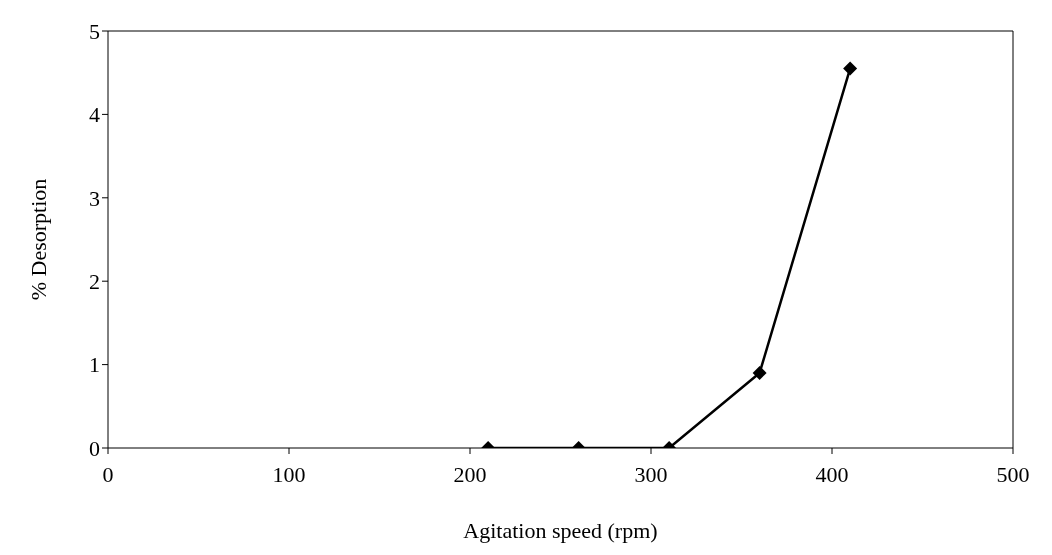 Image resolution: width=1052 pixels, height=555 pixels. I want to click on y-tick-label: 2, so click(94, 282).